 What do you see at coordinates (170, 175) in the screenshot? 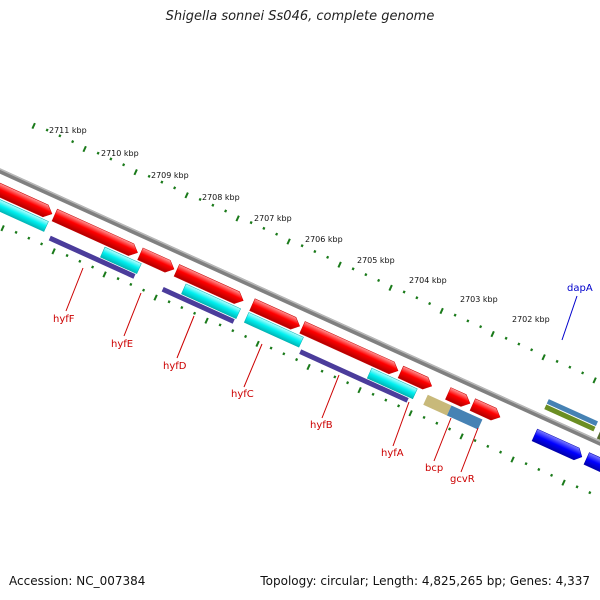
I see `ruler-label-2709: 2709 kbp` at bounding box center [170, 175].